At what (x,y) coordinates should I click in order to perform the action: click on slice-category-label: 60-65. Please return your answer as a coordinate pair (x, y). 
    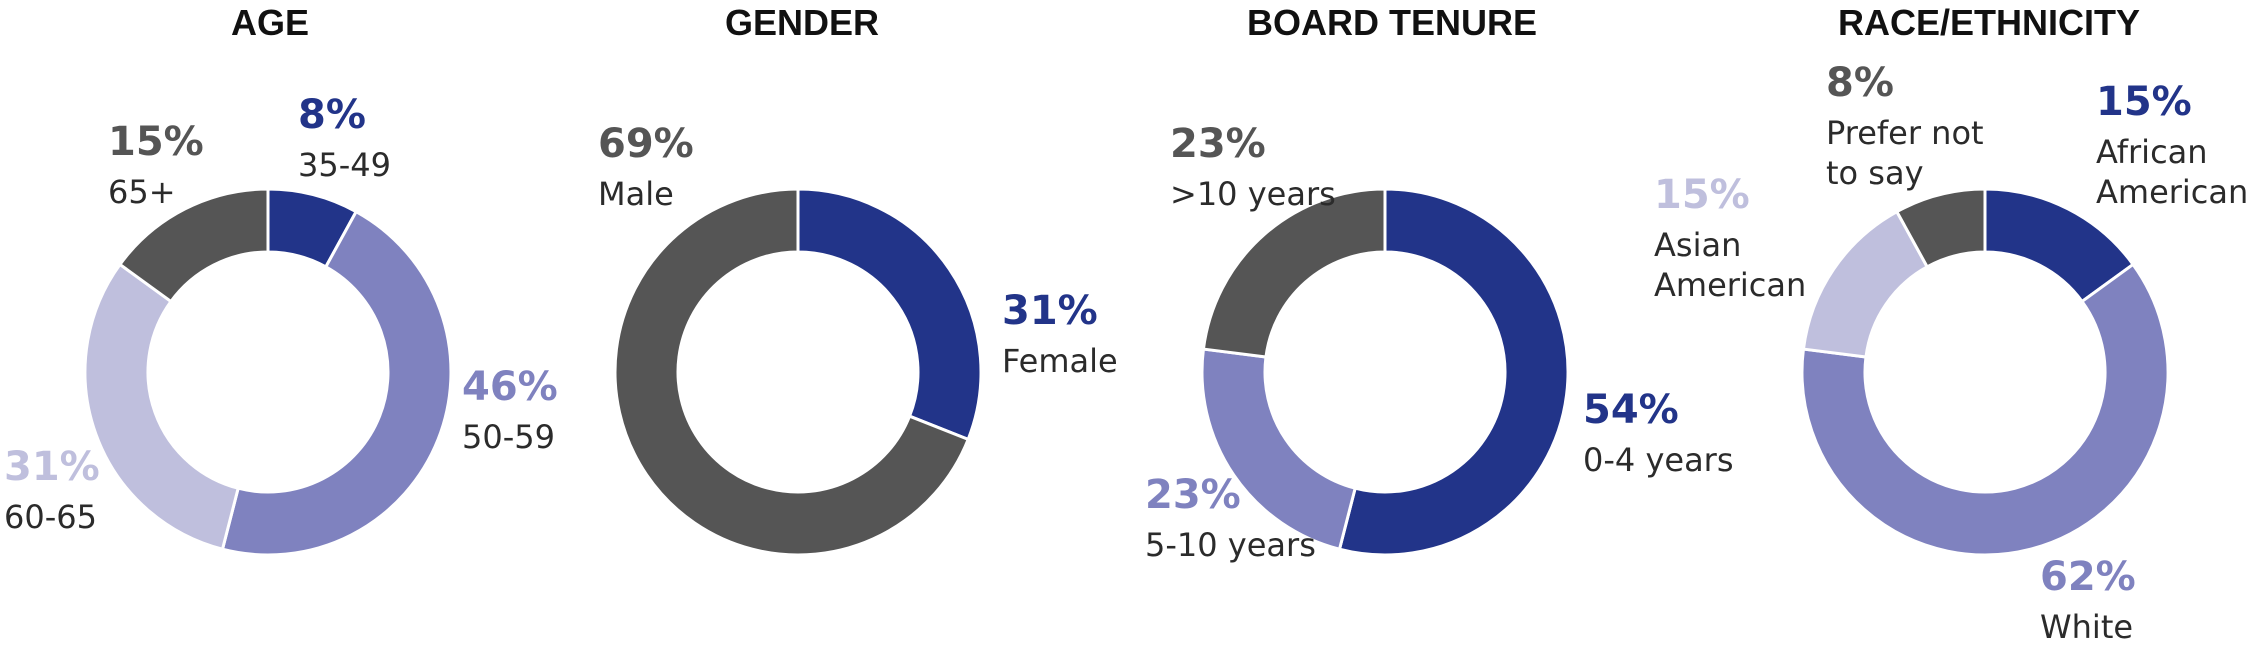
    Looking at the image, I should click on (50, 517).